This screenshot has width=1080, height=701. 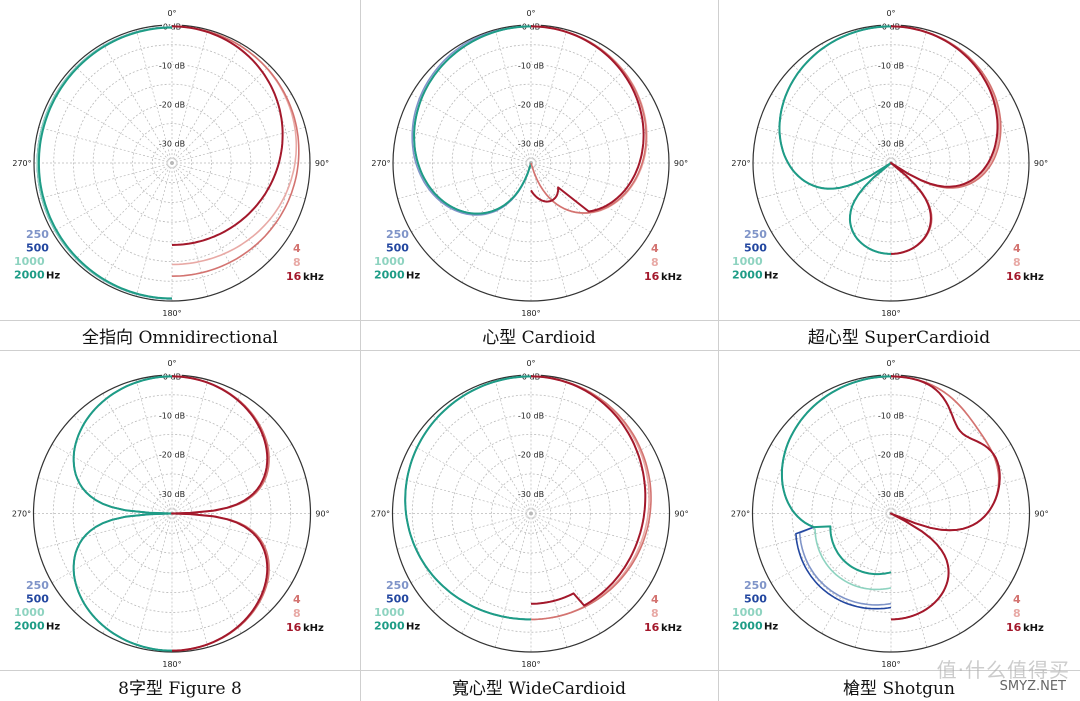 I want to click on grid-divider-horizontal, so click(x=540, y=350).